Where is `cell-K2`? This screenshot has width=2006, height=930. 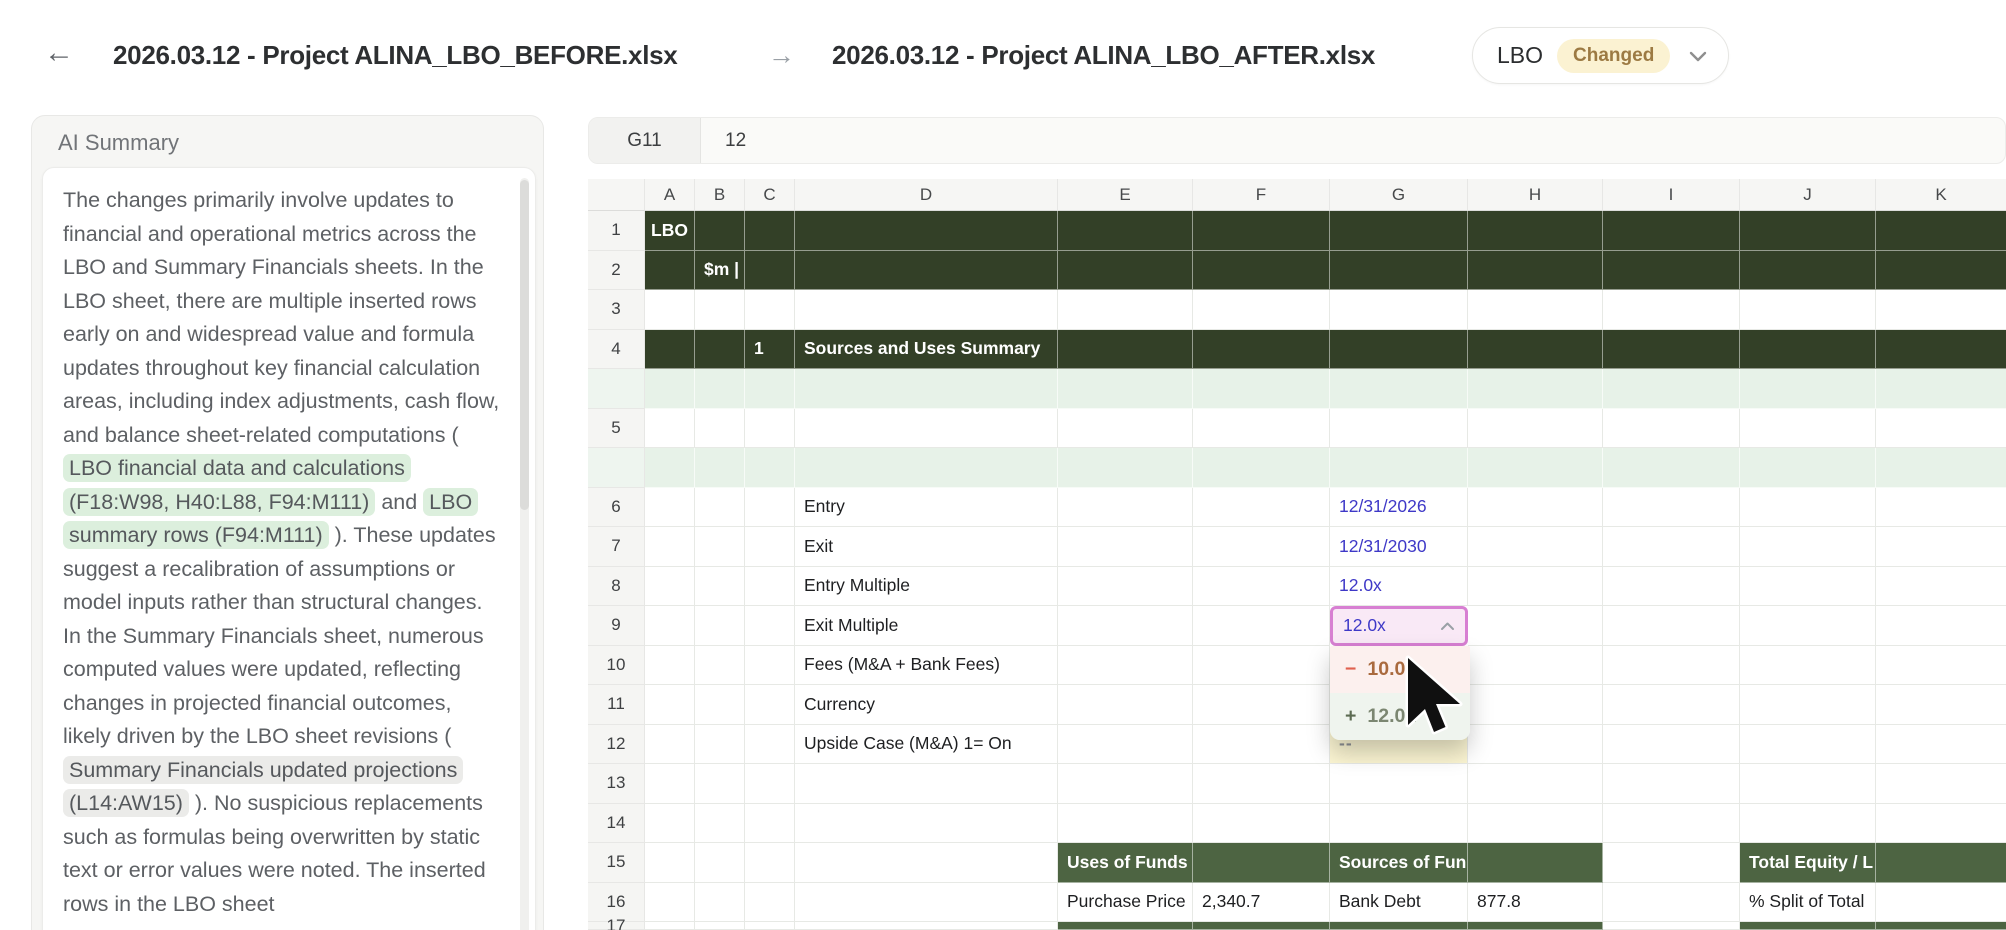
cell-K2 is located at coordinates (1941, 270).